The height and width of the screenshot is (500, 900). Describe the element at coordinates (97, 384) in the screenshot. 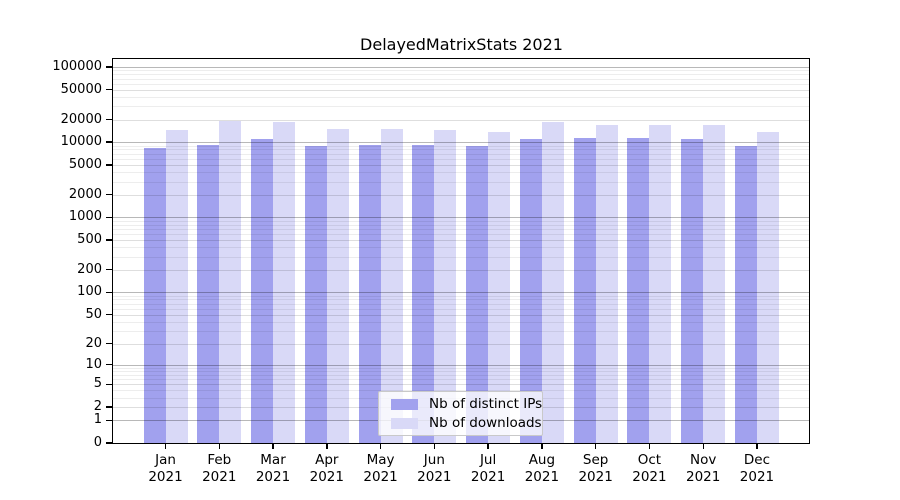

I see `y-tick-label-5: 5` at that location.